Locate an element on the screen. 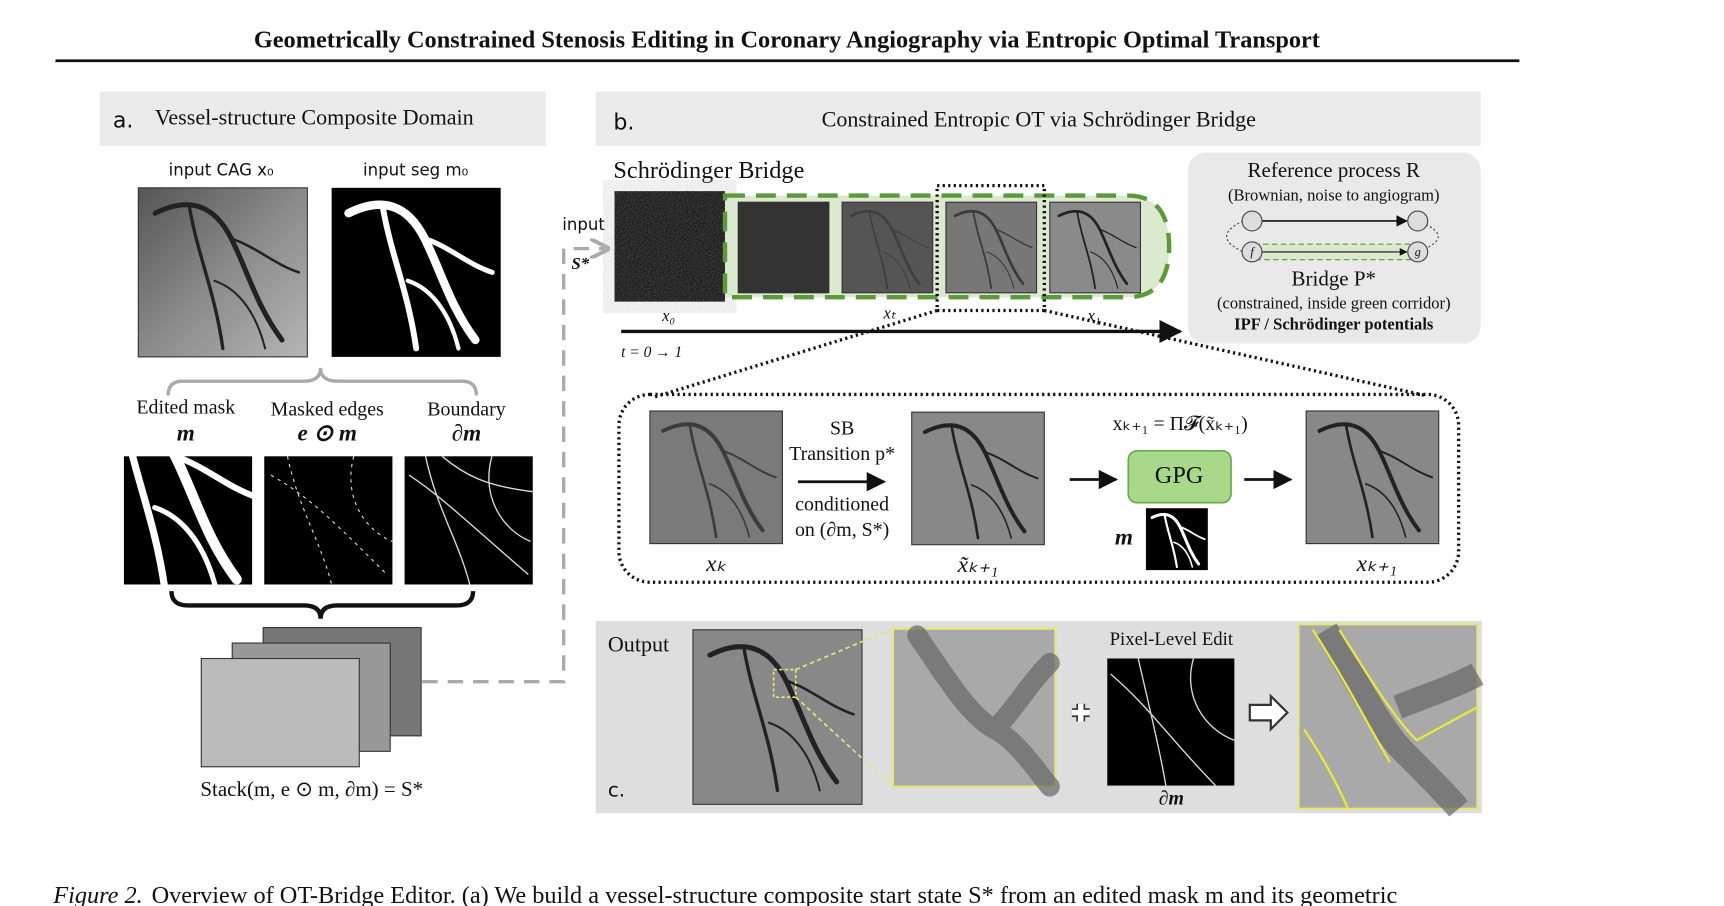 Image resolution: width=1724 pixels, height=906 pixels. item-symbol: m is located at coordinates (186, 434).